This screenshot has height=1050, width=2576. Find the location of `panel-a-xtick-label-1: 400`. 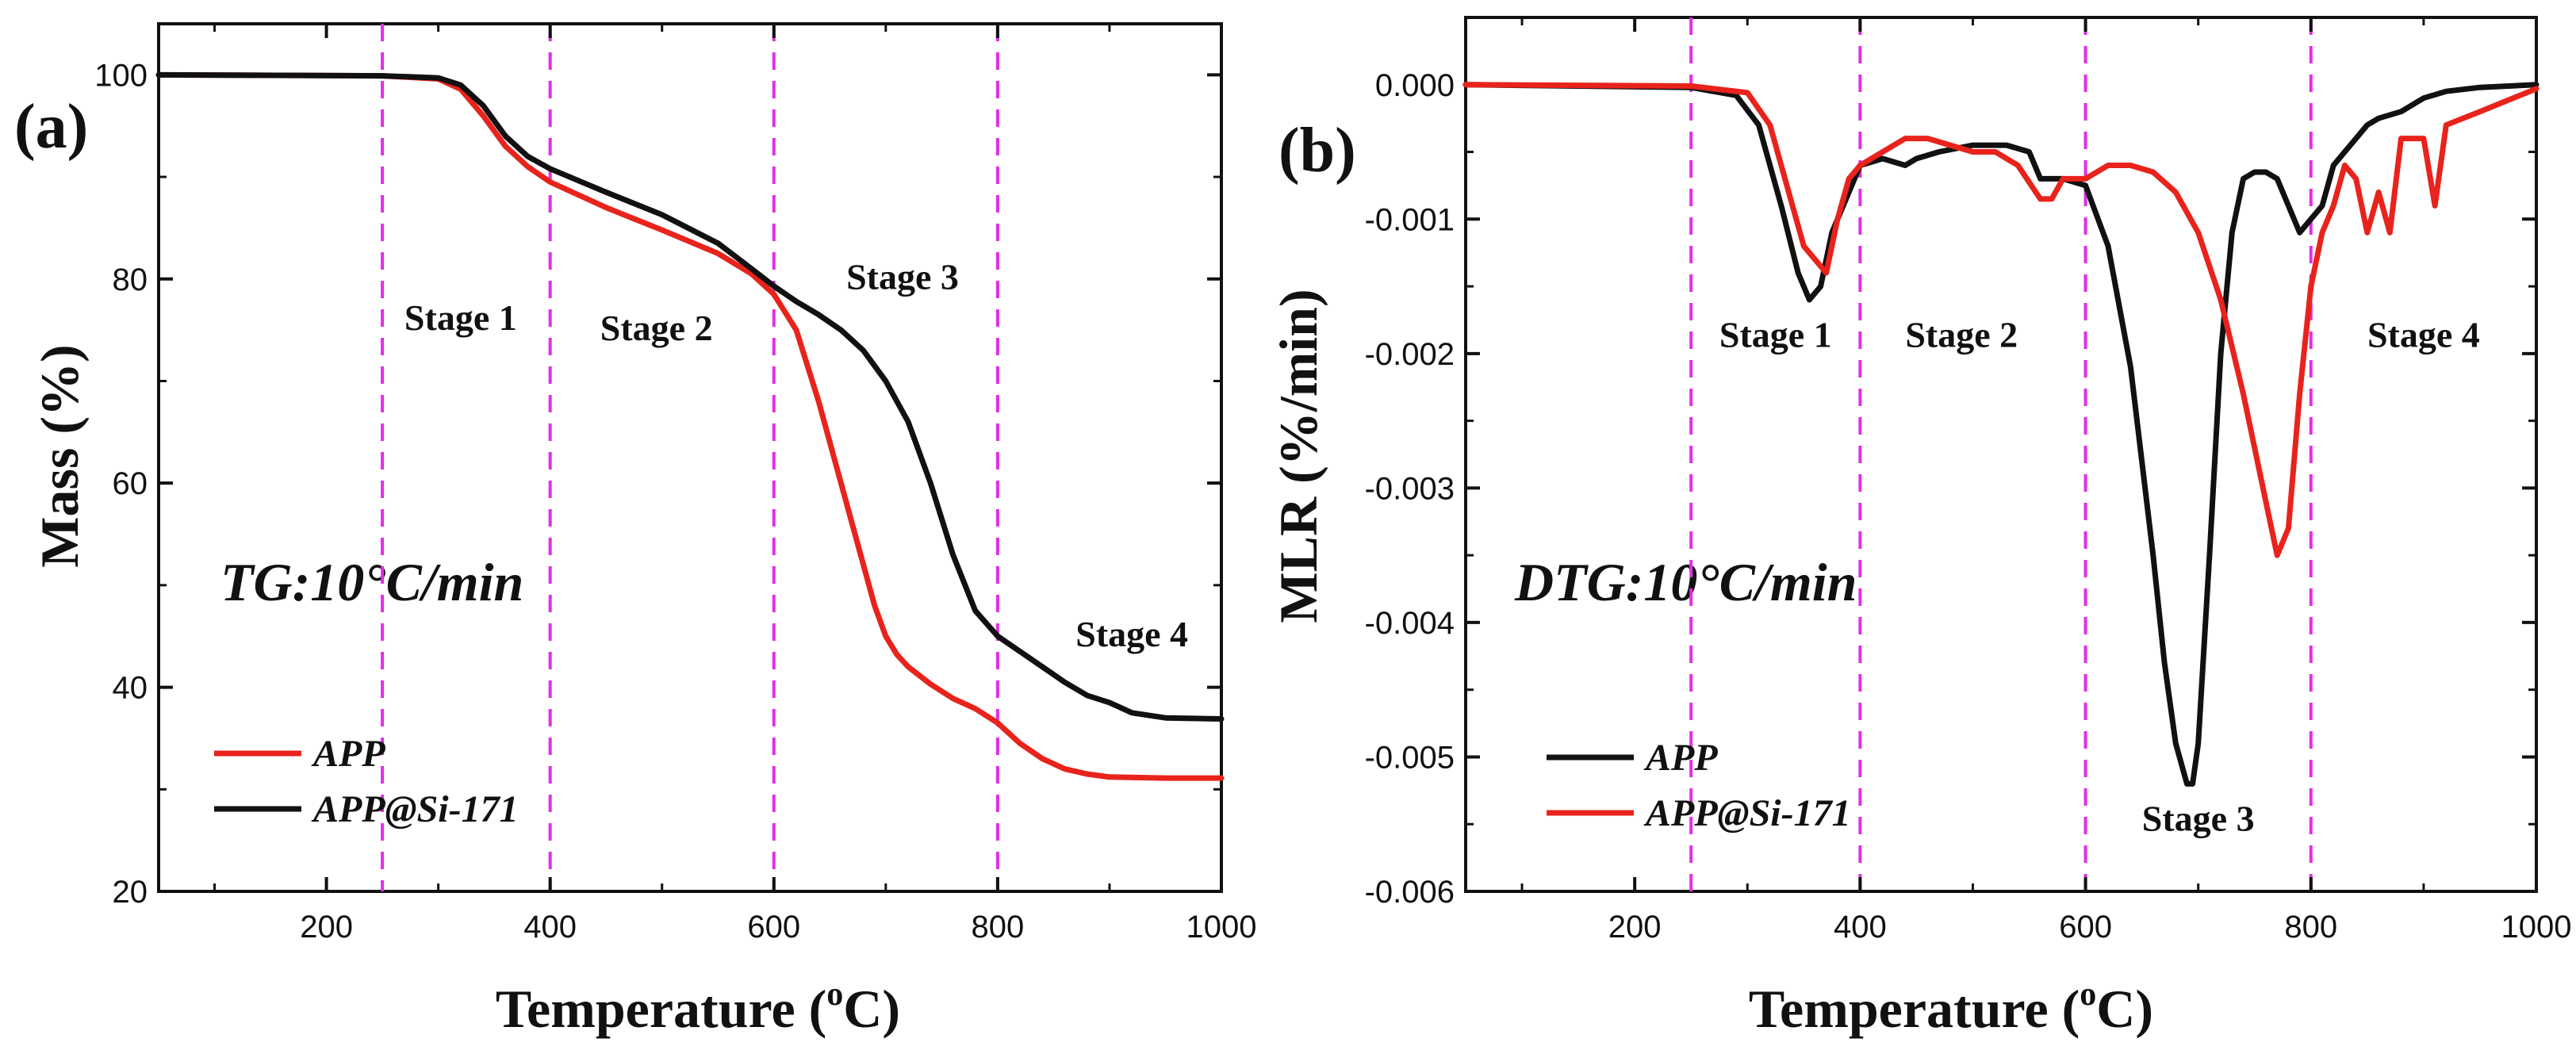

panel-a-xtick-label-1: 400 is located at coordinates (550, 928).